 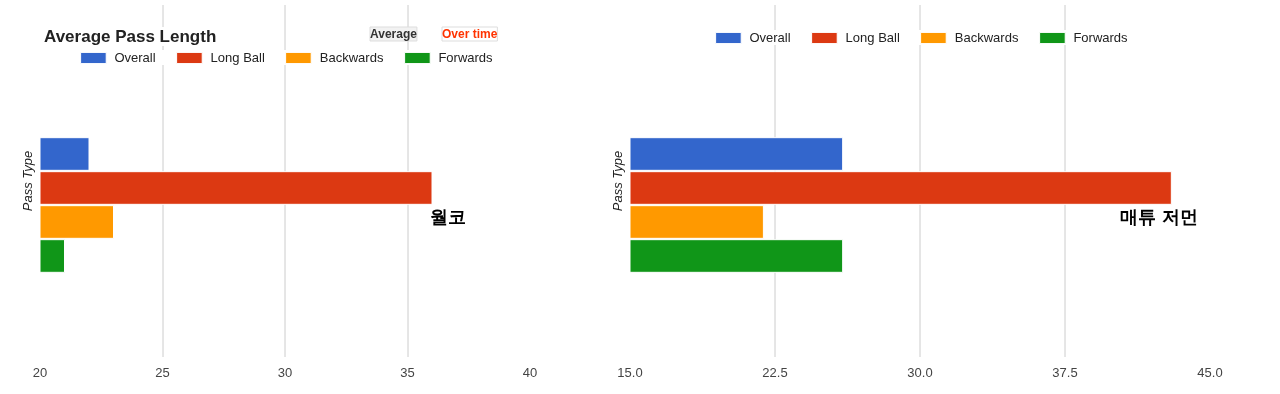 I want to click on x-tick-label: 45.0, so click(x=1210, y=372).